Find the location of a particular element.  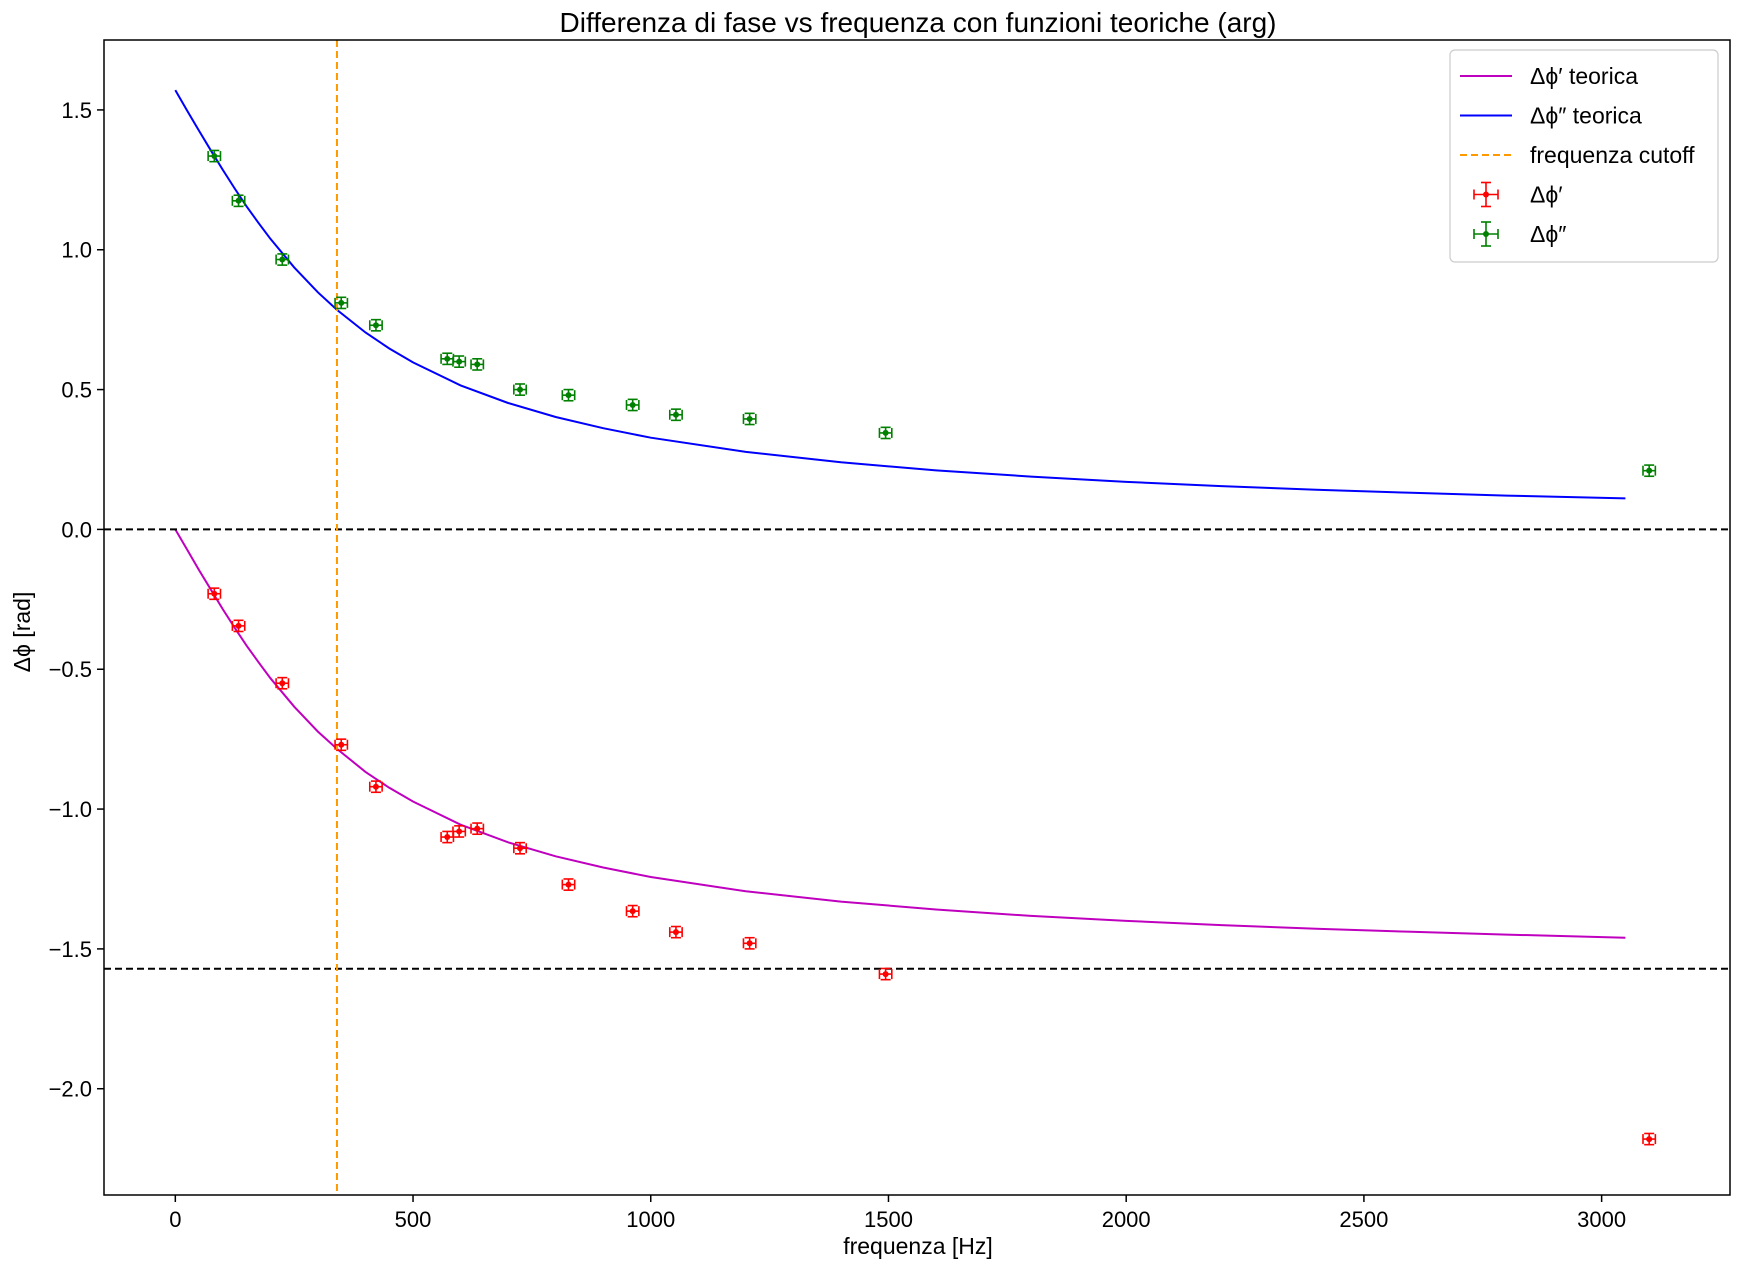

legend-label: Δϕ′ teorica is located at coordinates (1584, 76).